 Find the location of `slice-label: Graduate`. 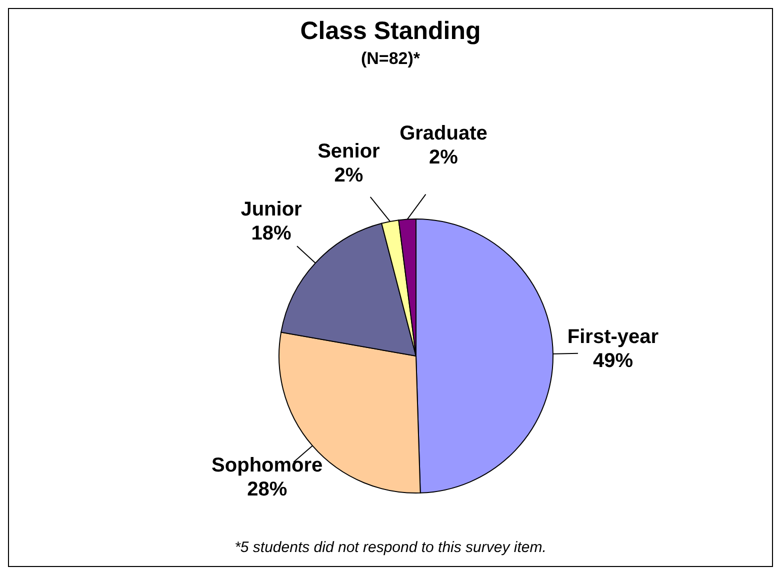

slice-label: Graduate is located at coordinates (444, 133).